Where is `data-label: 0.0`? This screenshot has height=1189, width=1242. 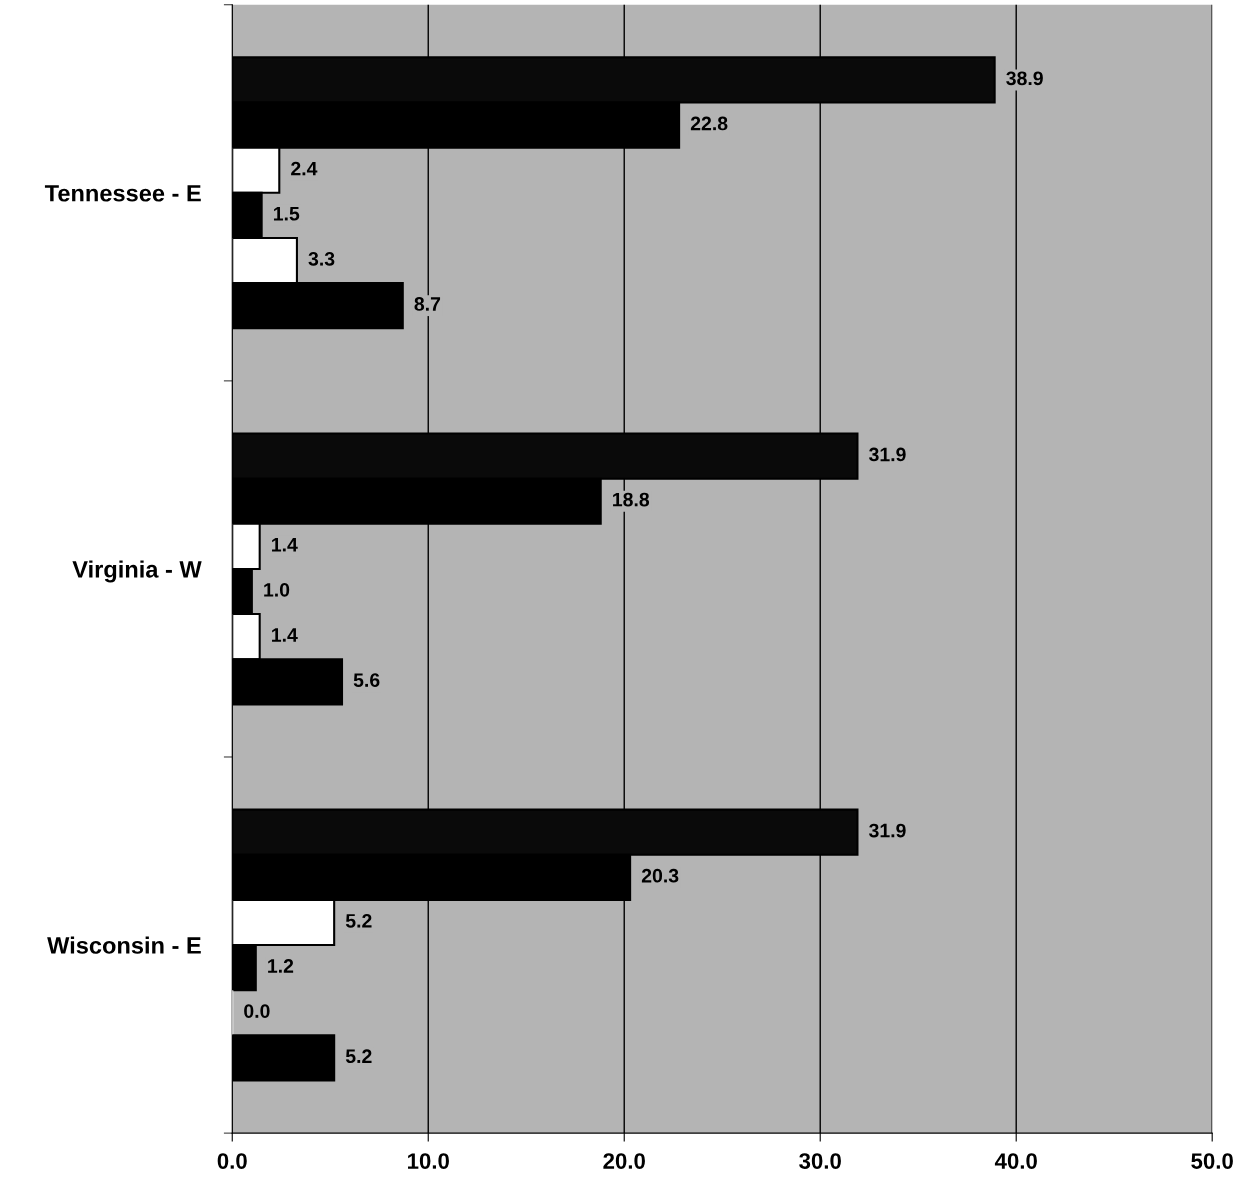 data-label: 0.0 is located at coordinates (257, 1011).